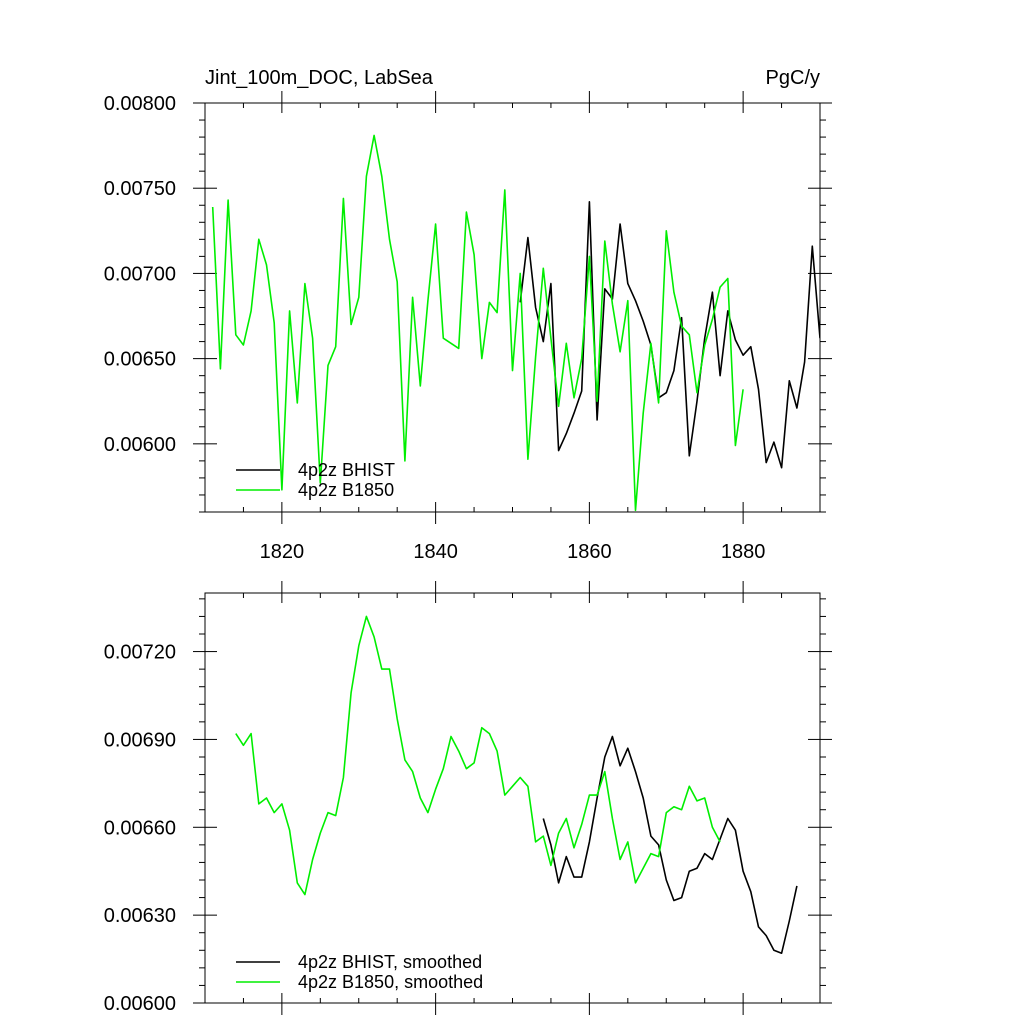 The image size is (1024, 1024). What do you see at coordinates (140, 653) in the screenshot?
I see `y-tick-label: 0.00720` at bounding box center [140, 653].